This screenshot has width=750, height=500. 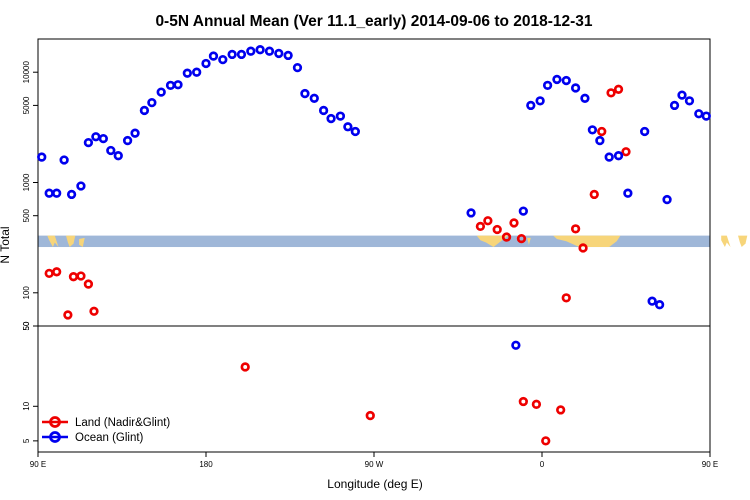 What do you see at coordinates (26, 215) in the screenshot?
I see `y-tick-label: 500` at bounding box center [26, 215].